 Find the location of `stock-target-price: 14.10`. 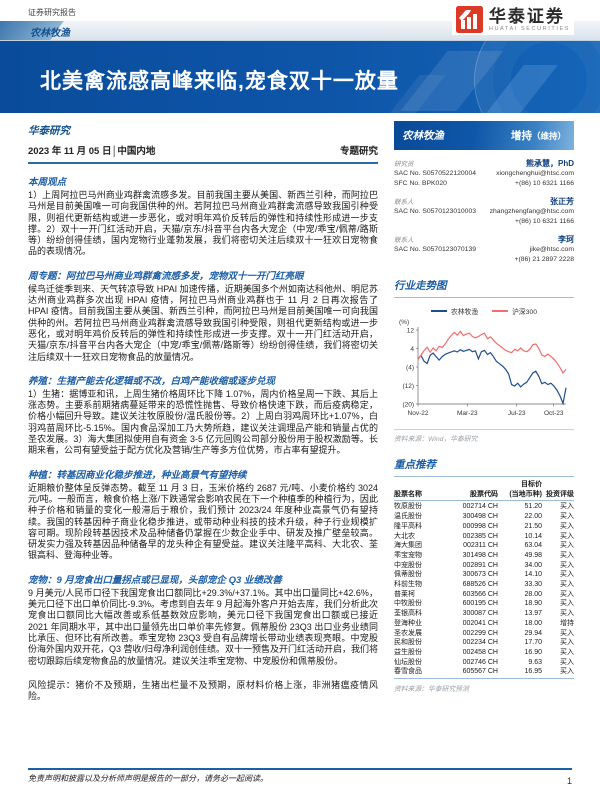

stock-target-price: 14.10 is located at coordinates (533, 575).